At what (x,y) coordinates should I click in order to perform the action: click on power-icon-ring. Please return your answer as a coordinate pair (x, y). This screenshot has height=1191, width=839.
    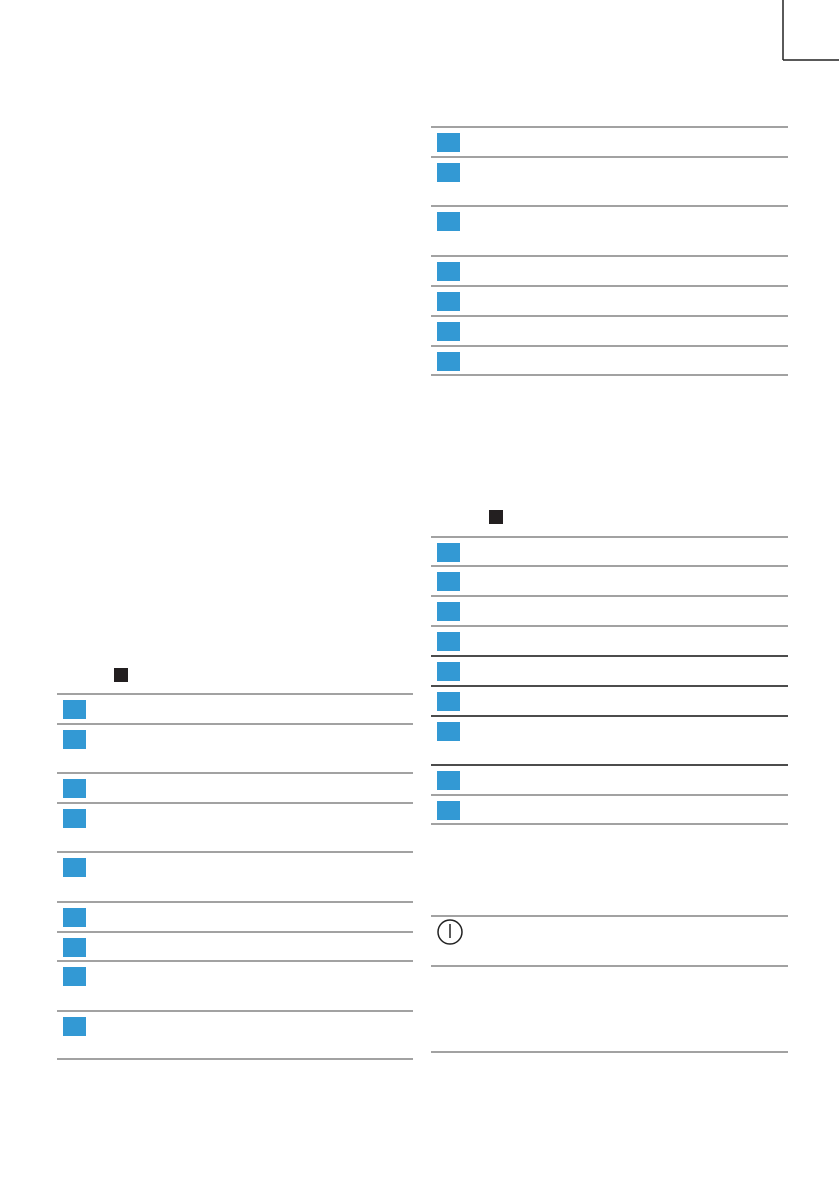
    Looking at the image, I should click on (450, 932).